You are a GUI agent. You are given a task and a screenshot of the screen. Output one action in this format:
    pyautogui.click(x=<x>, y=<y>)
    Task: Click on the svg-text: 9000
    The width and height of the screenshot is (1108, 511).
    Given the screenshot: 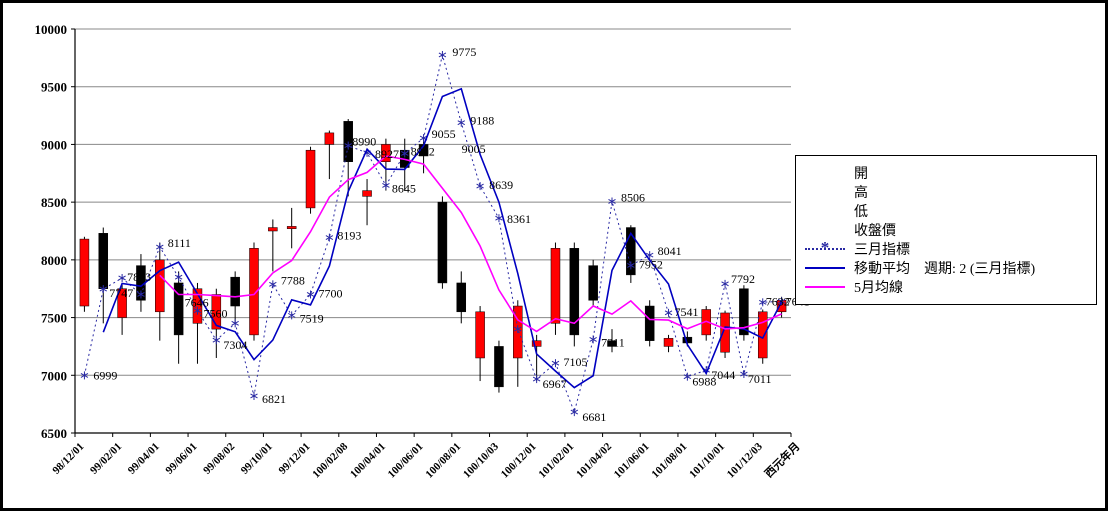 What is the action you would take?
    pyautogui.click(x=54, y=144)
    